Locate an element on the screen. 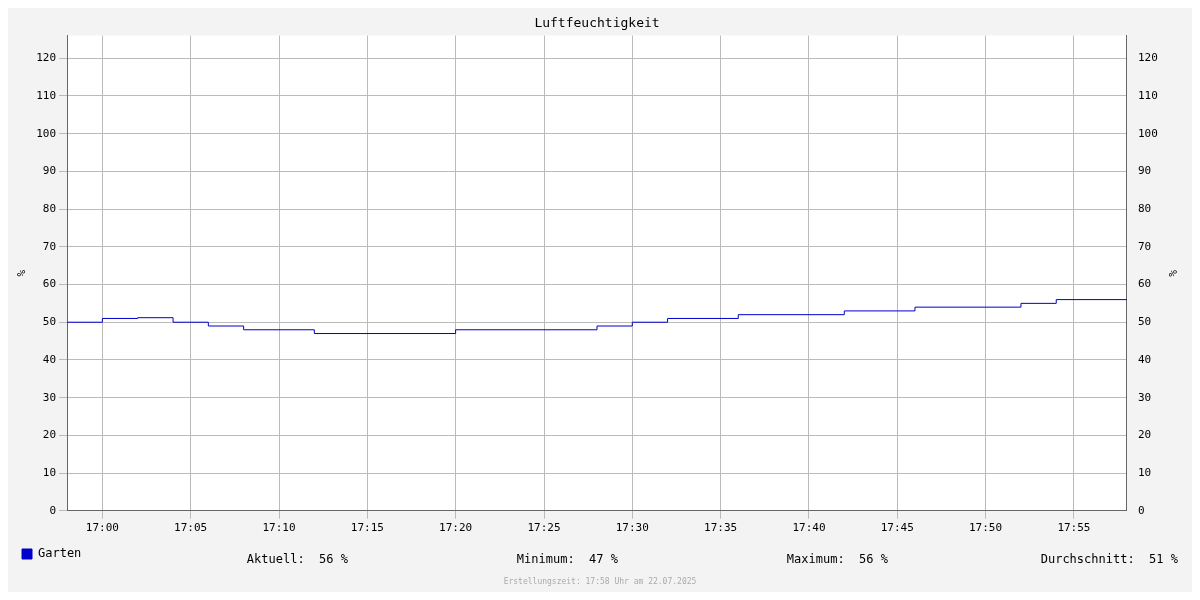 The height and width of the screenshot is (600, 1200). x-tick-label: 17:25 is located at coordinates (544, 528).